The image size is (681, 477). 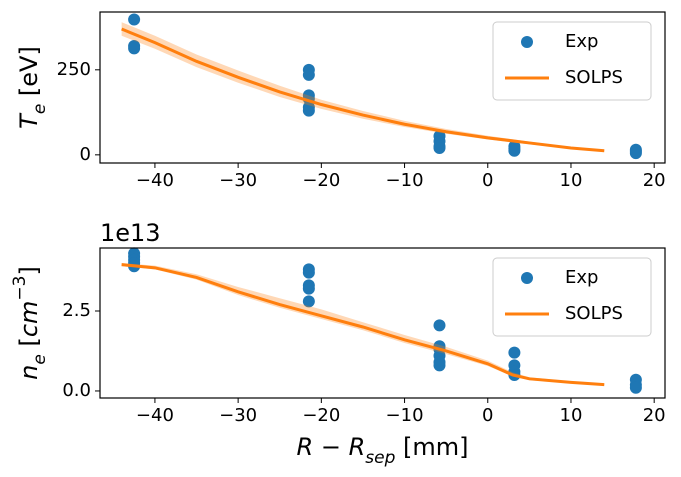 I want to click on label-part: cm, so click(x=29, y=319).